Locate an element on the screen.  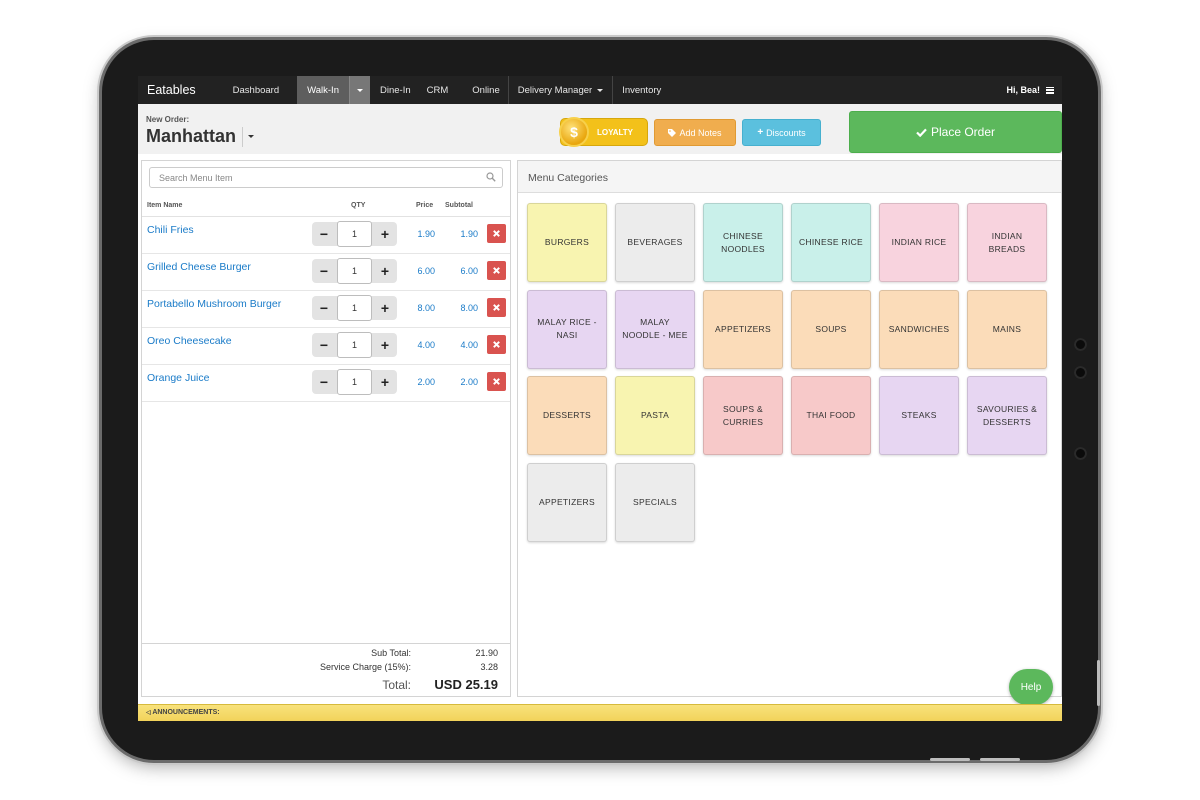
nav-walk-in: Walk-In is located at coordinates (323, 90).